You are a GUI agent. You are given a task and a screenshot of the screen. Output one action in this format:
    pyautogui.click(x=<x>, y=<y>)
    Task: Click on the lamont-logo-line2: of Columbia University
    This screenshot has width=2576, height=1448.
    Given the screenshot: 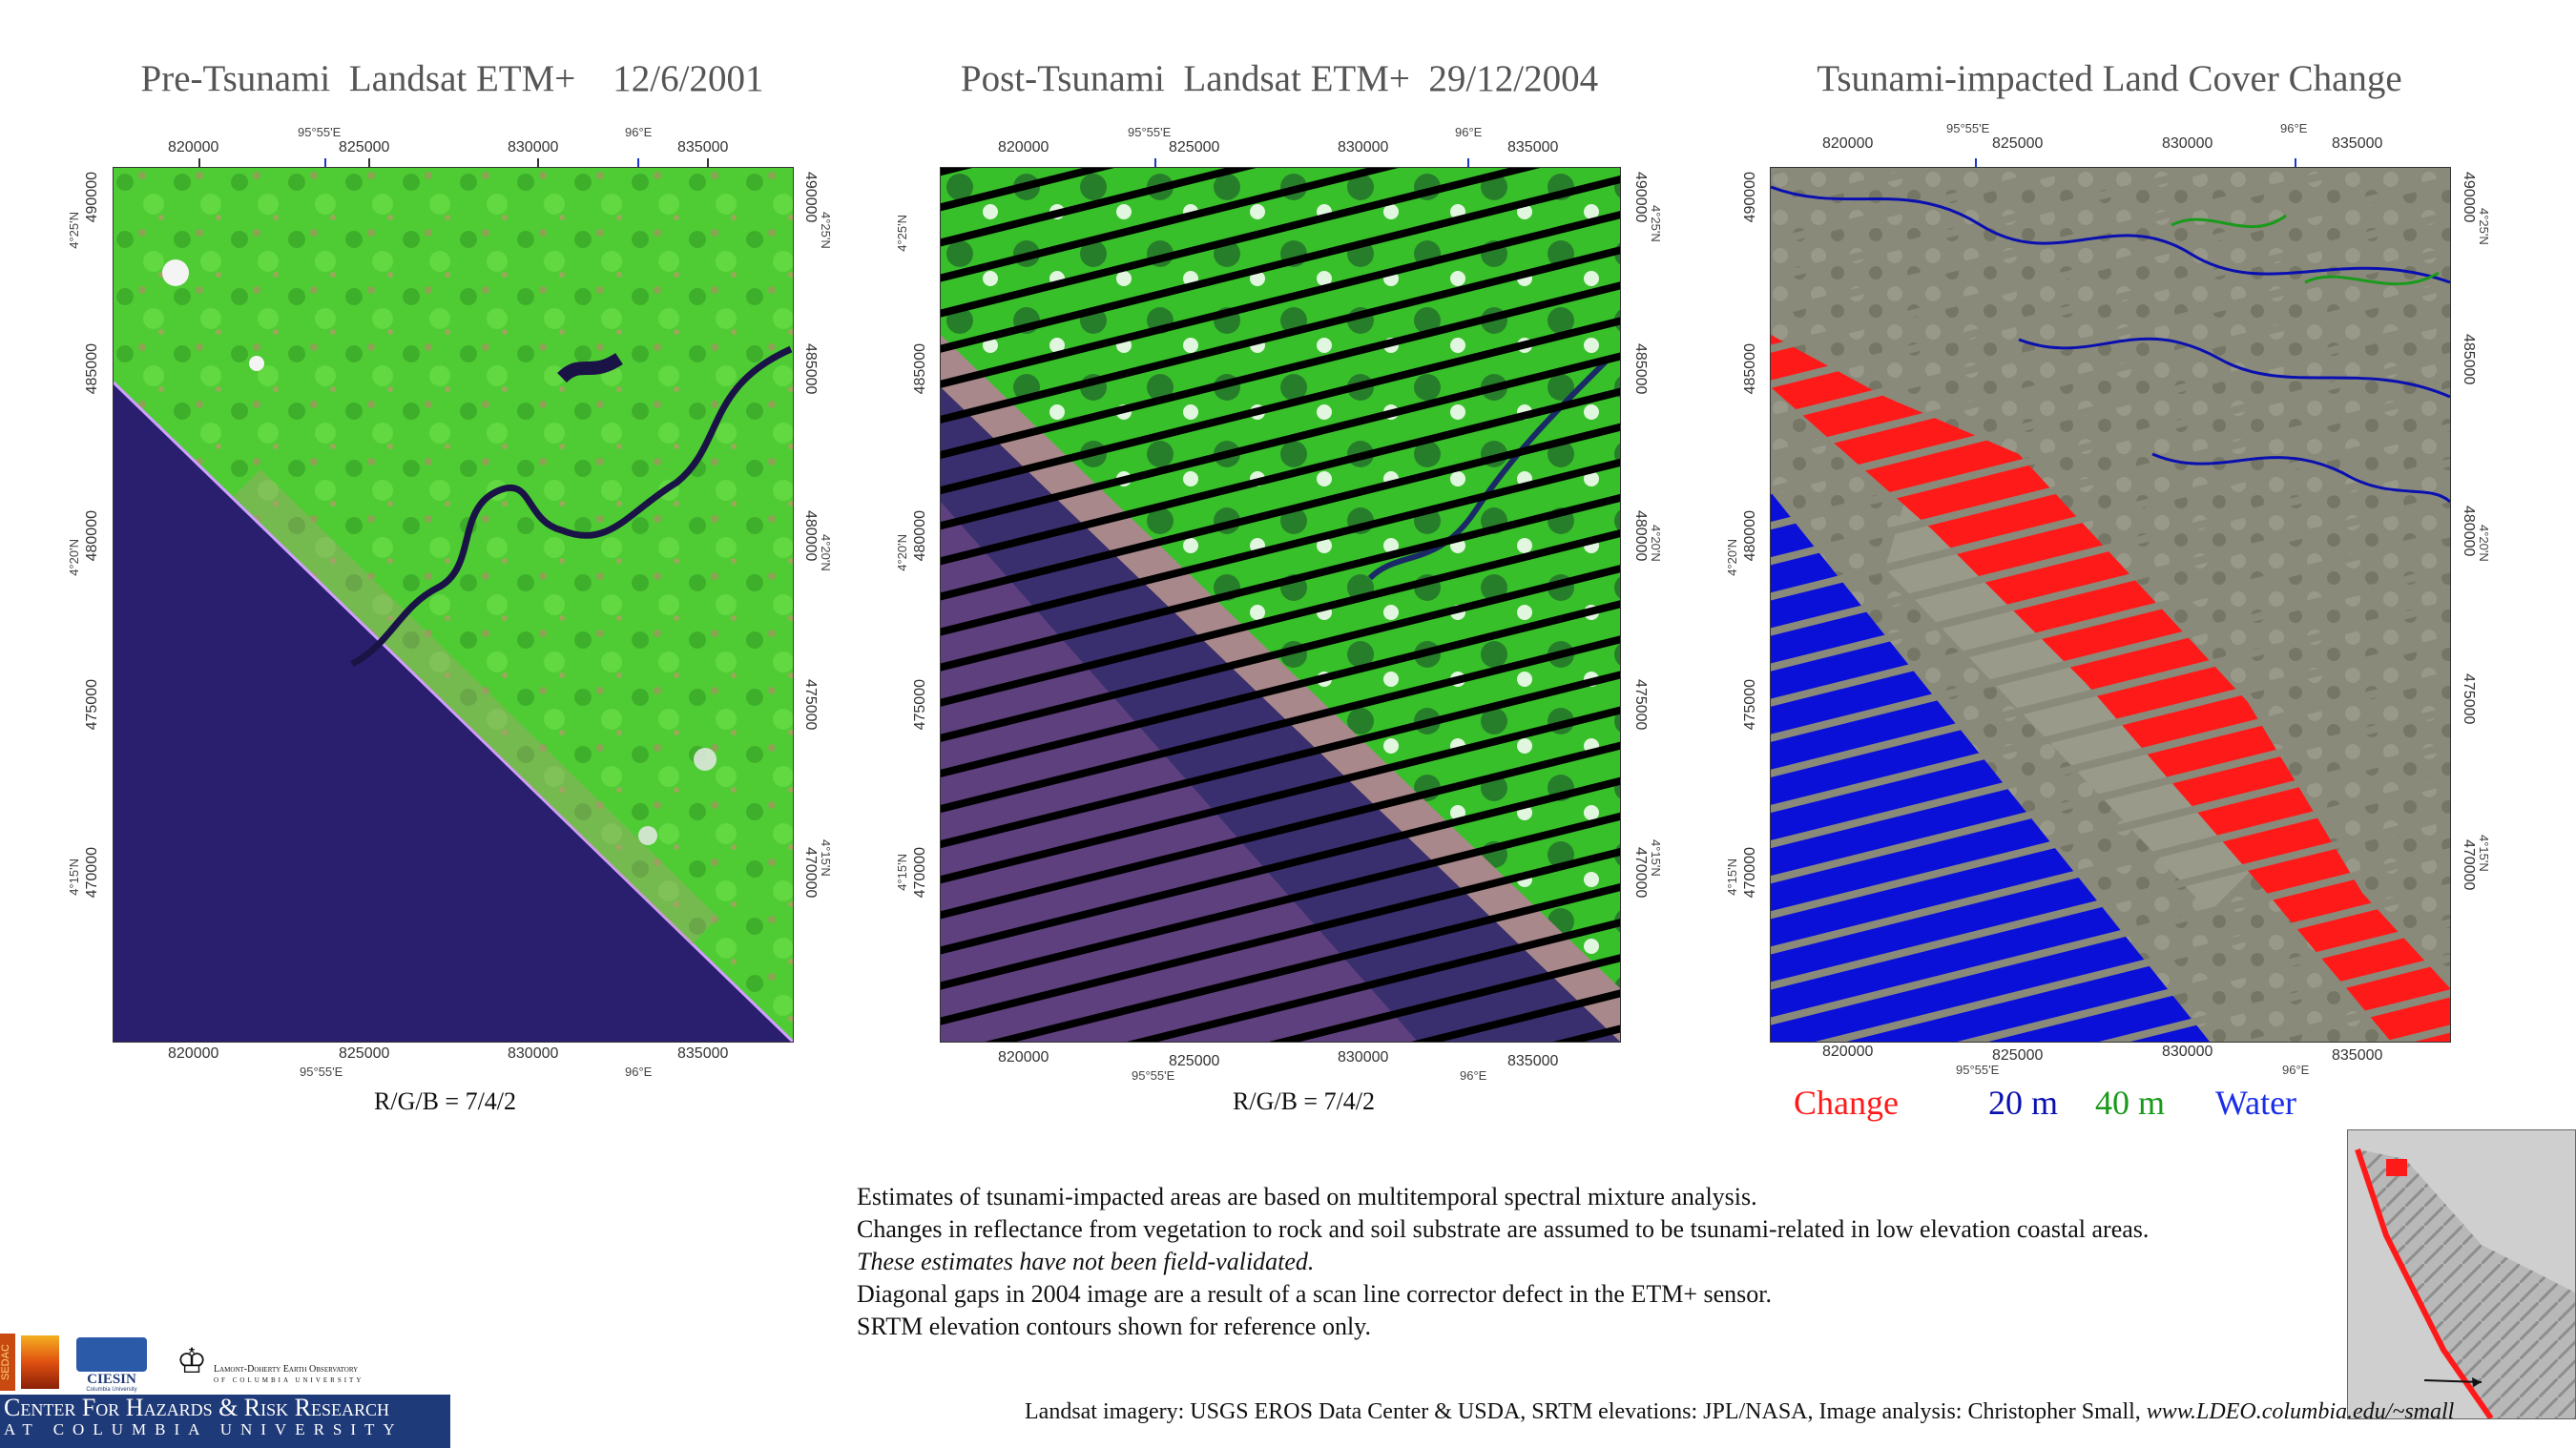 What is the action you would take?
    pyautogui.click(x=289, y=1380)
    